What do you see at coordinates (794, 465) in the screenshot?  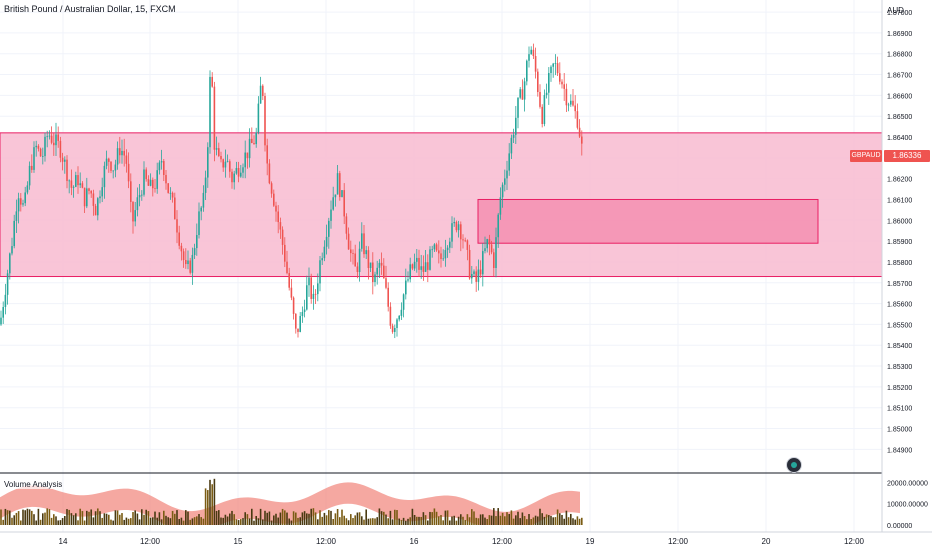 I see `snapshot-icon` at bounding box center [794, 465].